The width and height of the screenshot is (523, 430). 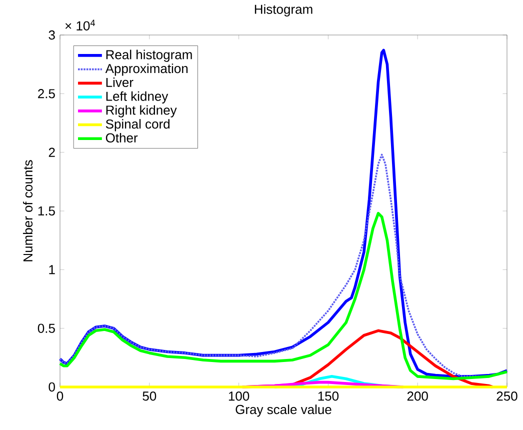 What do you see at coordinates (51, 387) in the screenshot?
I see `y-tick-label: 0` at bounding box center [51, 387].